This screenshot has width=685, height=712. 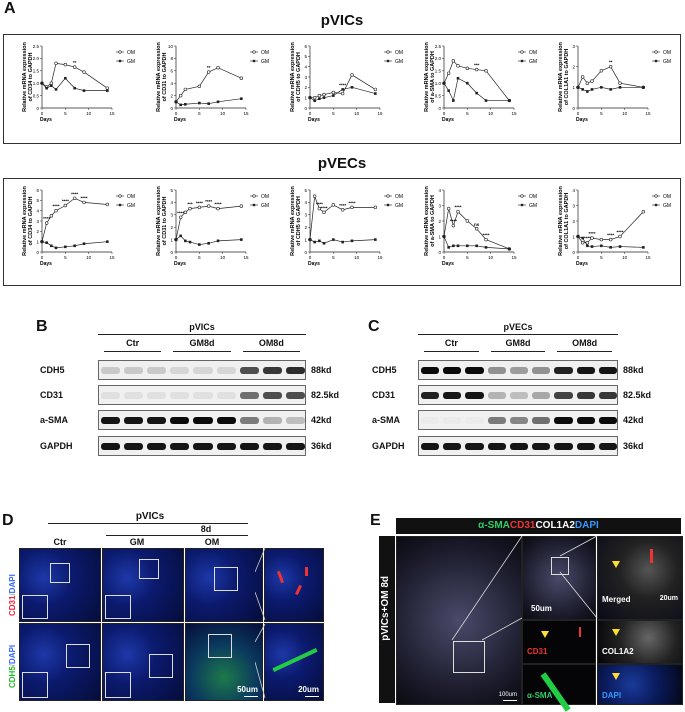 I want to click on cd31-signal, so click(x=298, y=590).